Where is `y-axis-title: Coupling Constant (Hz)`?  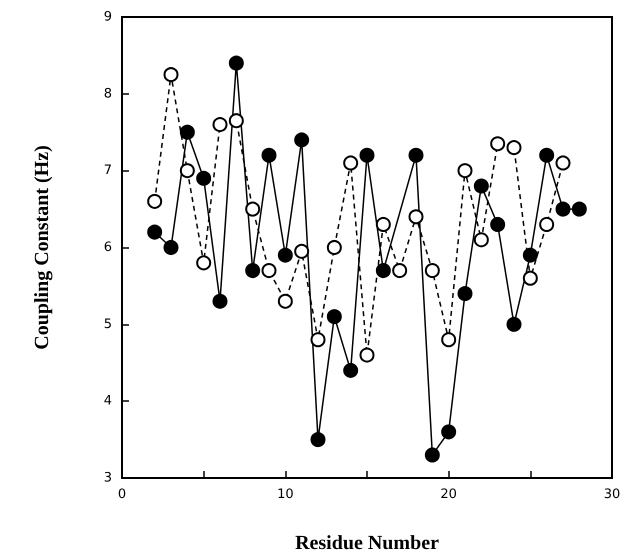
y-axis-title: Coupling Constant (Hz) is located at coordinates (42, 247).